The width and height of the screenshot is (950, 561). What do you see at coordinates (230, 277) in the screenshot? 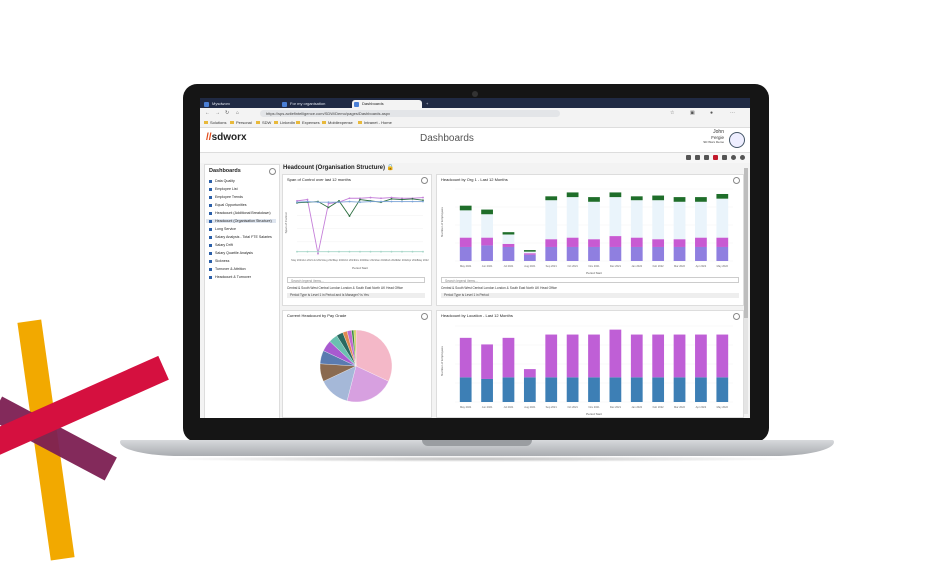
I see `sidebar-item-headcount-turnover: Headcount & Turnover` at bounding box center [230, 277].